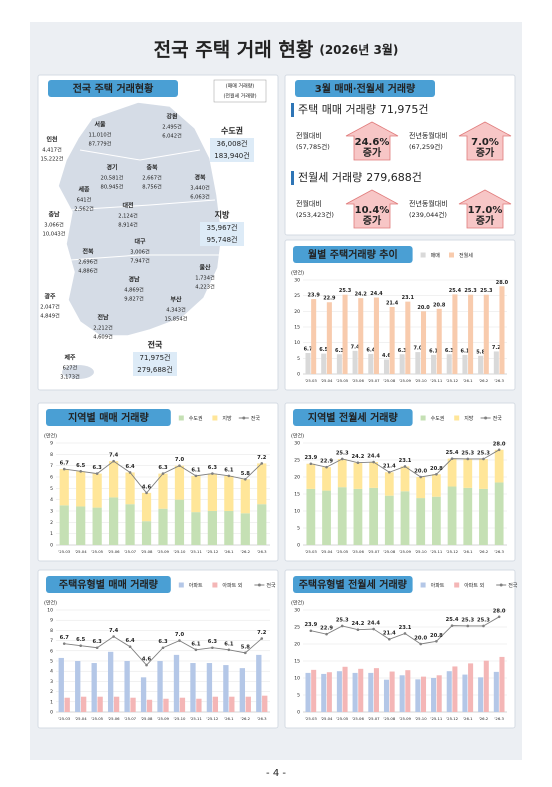  What do you see at coordinates (485, 141) in the screenshot?
I see `up-arrow` at bounding box center [485, 141].